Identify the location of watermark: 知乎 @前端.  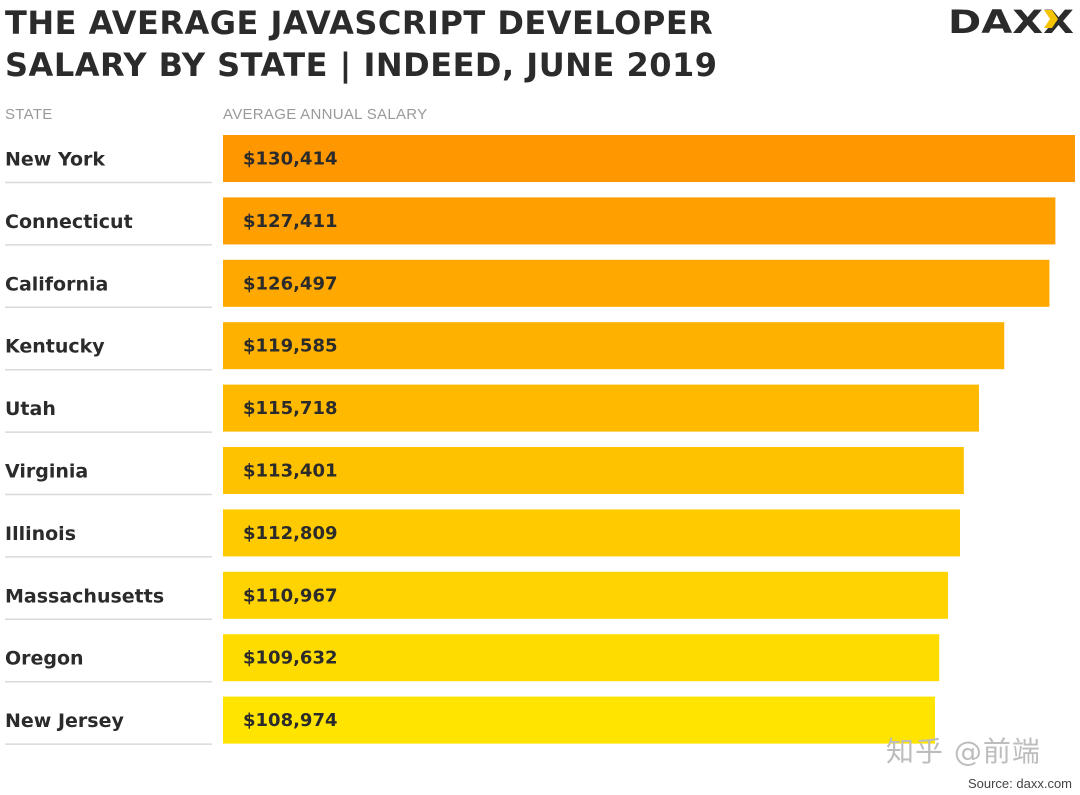
(963, 751).